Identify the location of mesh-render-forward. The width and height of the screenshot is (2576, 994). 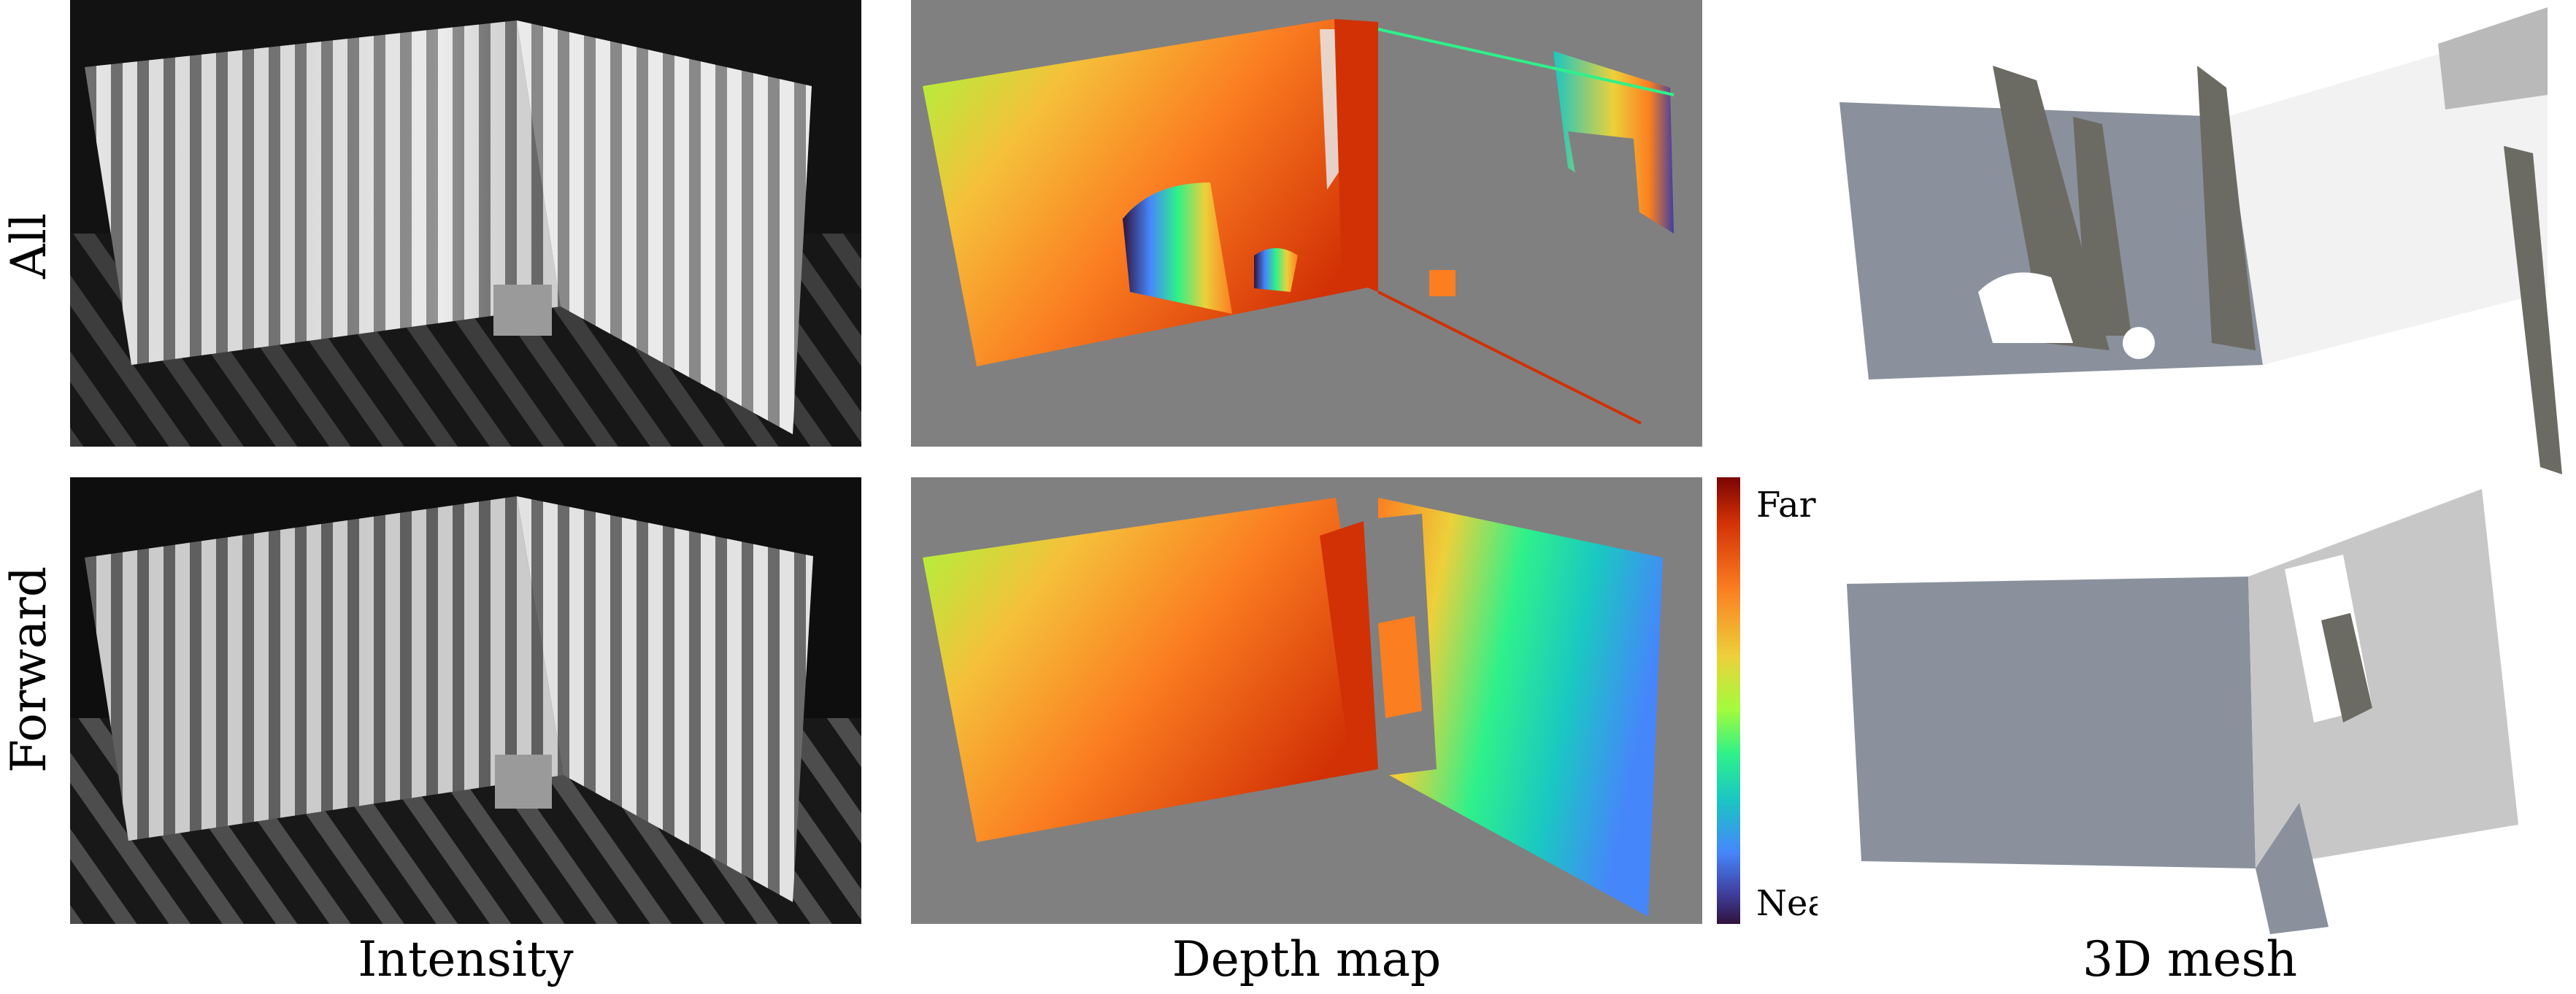
(2197, 715).